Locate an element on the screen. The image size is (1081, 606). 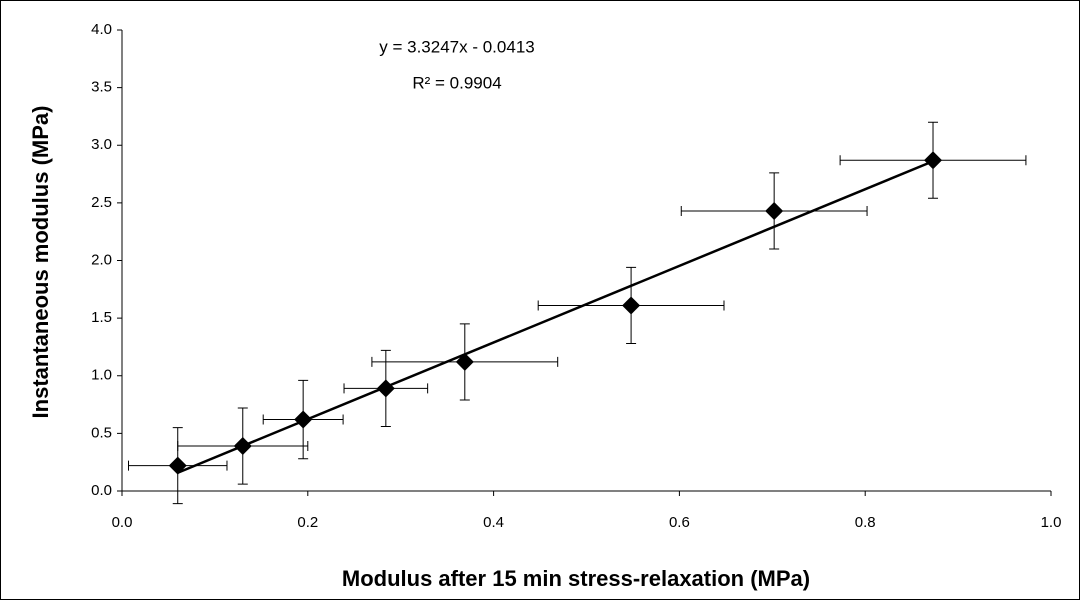
r-squared: R² = 0.9904 is located at coordinates (456, 82).